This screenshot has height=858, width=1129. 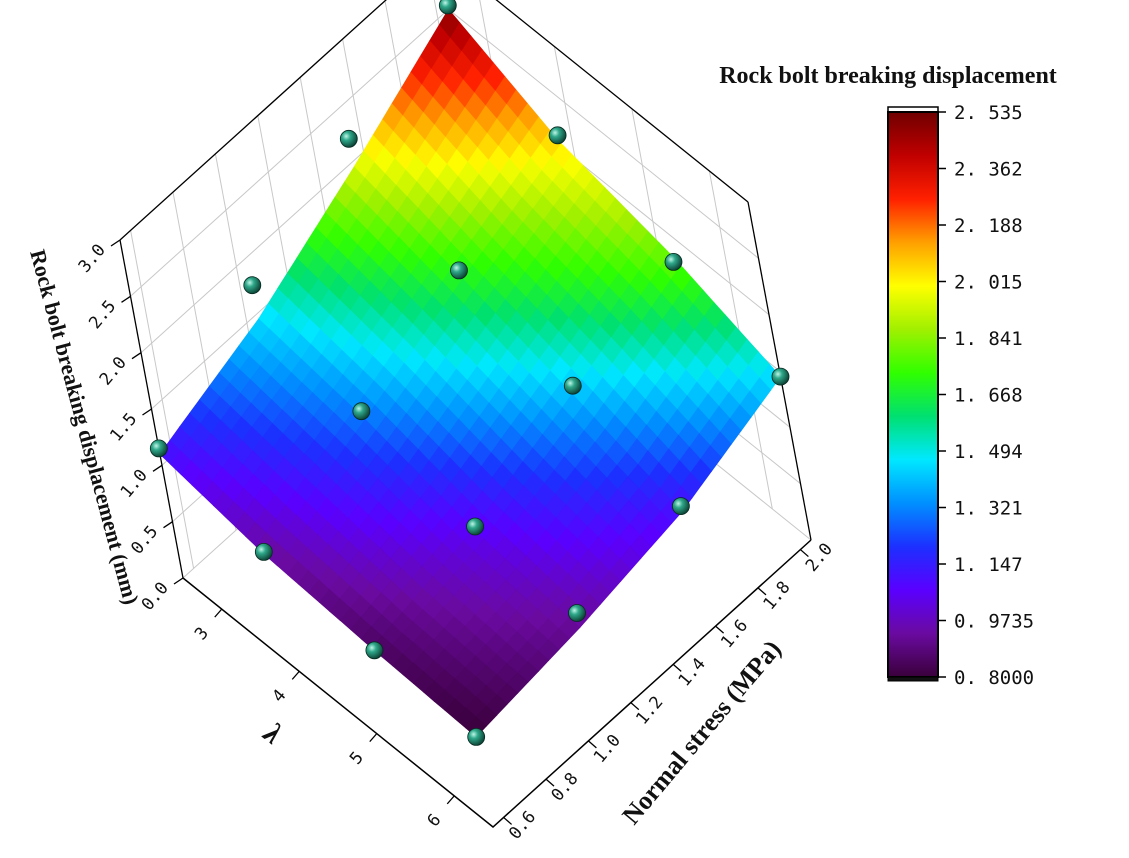 What do you see at coordinates (988, 565) in the screenshot?
I see `colorbar-tick-label: 1. 147` at bounding box center [988, 565].